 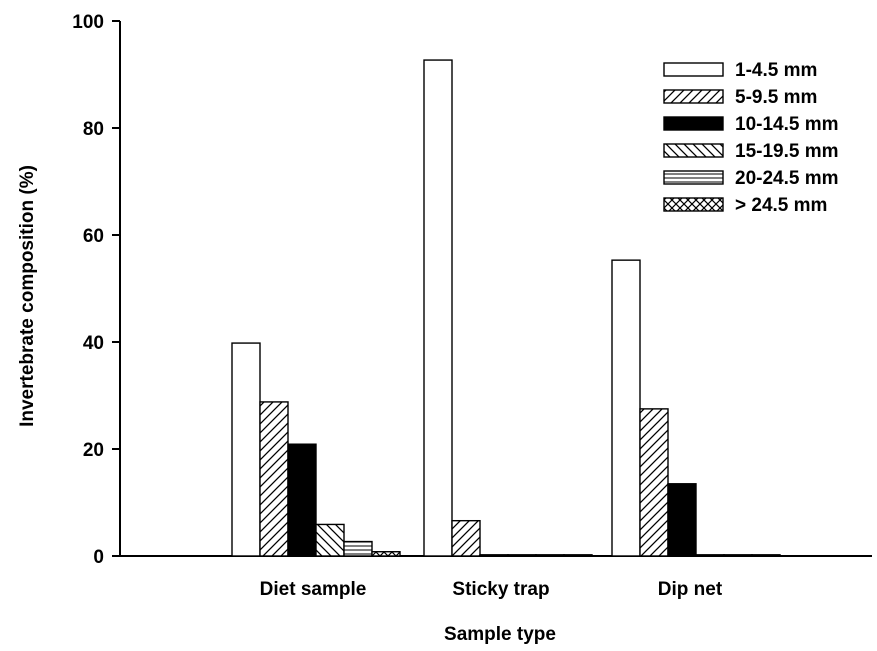 What do you see at coordinates (776, 70) in the screenshot?
I see `legend-label: 1-4.5 mm` at bounding box center [776, 70].